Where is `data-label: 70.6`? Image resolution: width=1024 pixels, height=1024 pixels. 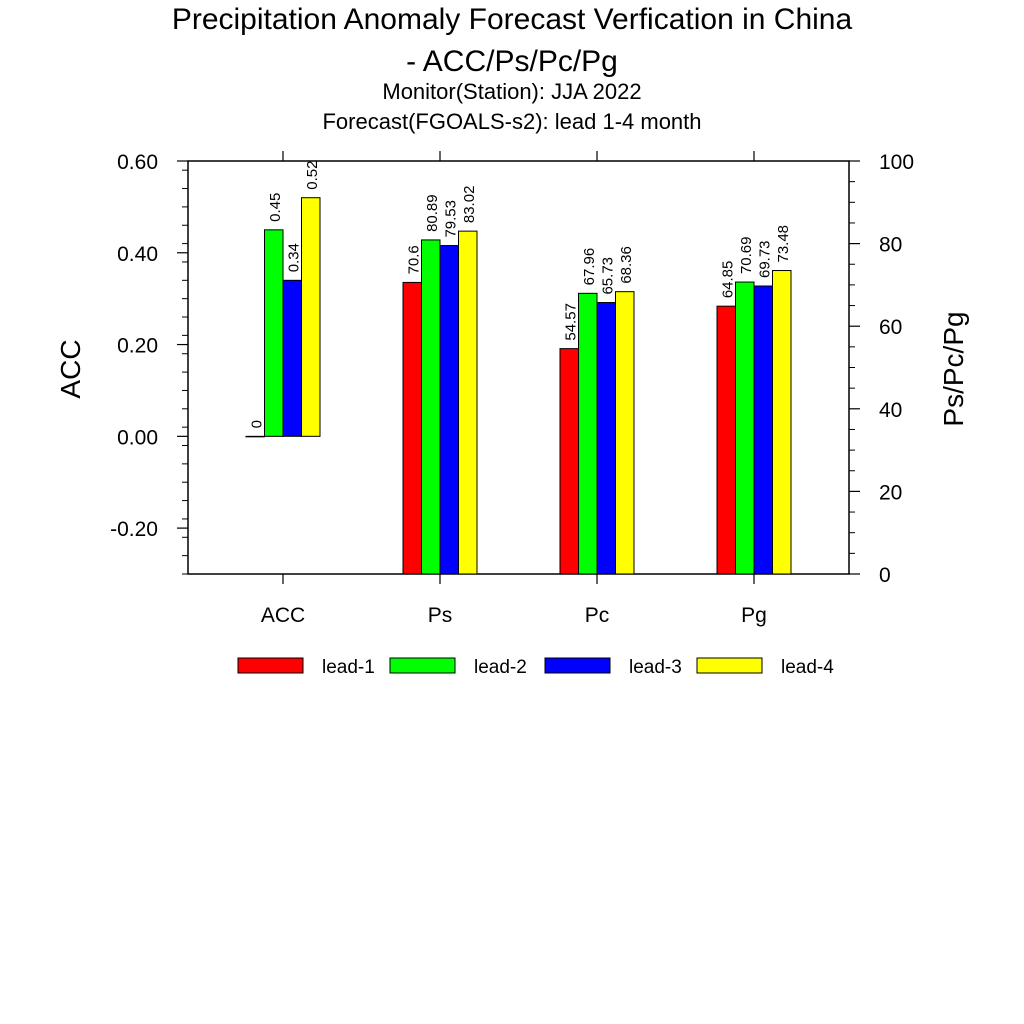 data-label: 70.6 is located at coordinates (413, 259).